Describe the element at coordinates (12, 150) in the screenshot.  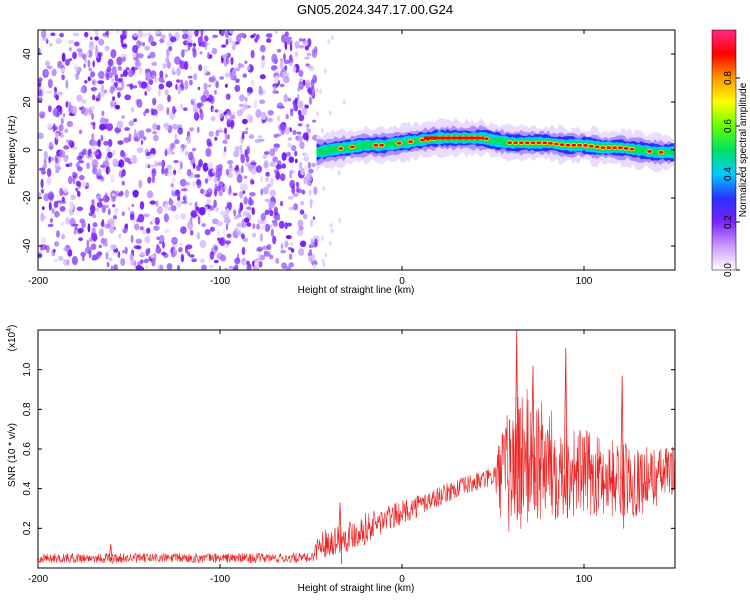
I see `spectrogram-y-label: Frequency (Hz)` at that location.